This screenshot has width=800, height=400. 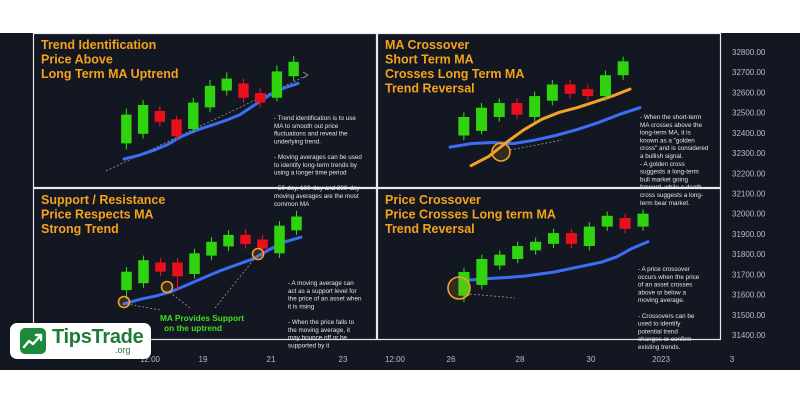 What do you see at coordinates (661, 359) in the screenshot?
I see `time-tick-label: 2023` at bounding box center [661, 359].